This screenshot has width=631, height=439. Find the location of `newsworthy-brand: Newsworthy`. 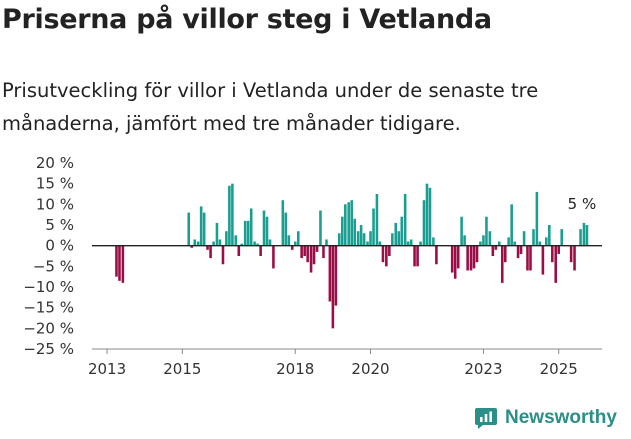

newsworthy-brand: Newsworthy is located at coordinates (545, 418).